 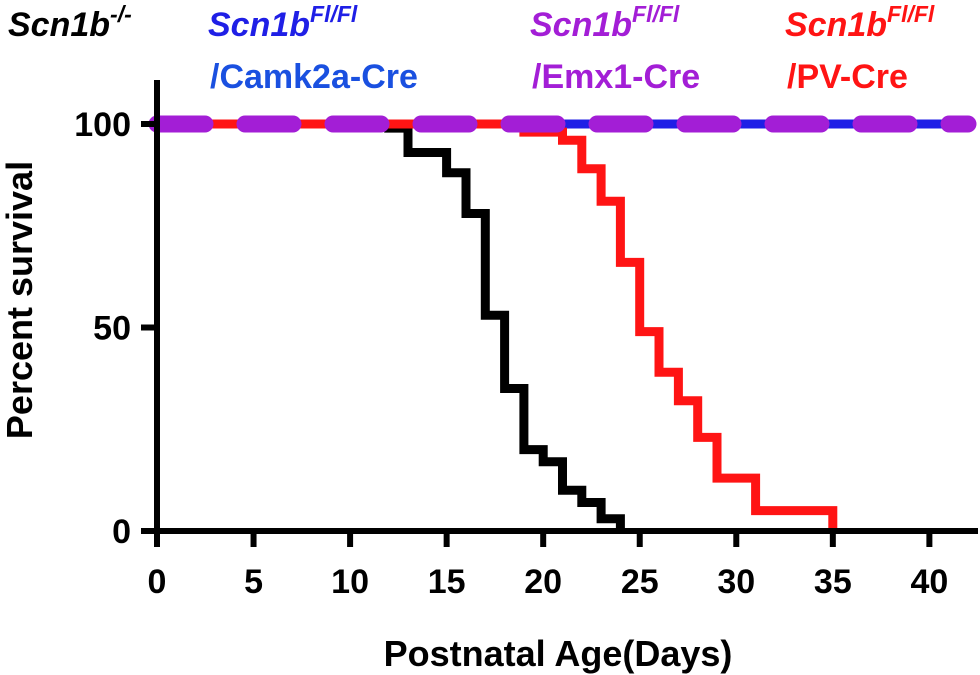 What do you see at coordinates (121, 14) in the screenshot?
I see `legend-sup: -/-` at bounding box center [121, 14].